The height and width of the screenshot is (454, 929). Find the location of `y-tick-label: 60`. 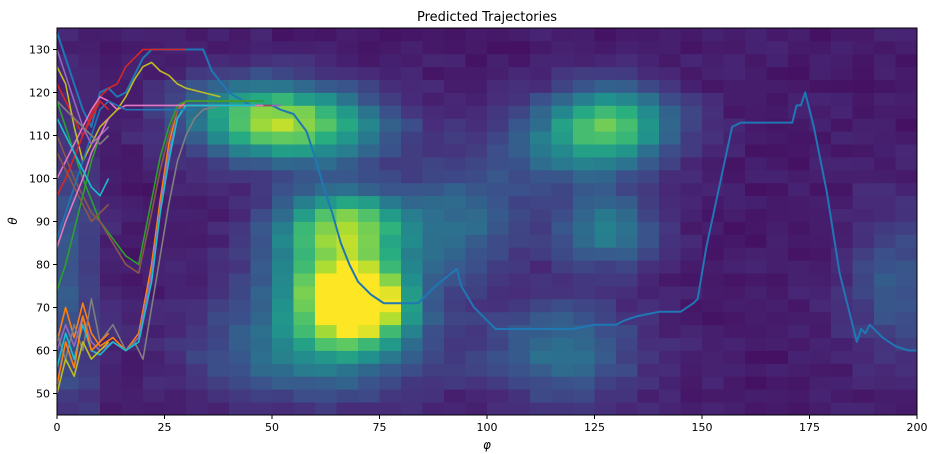

y-tick-label: 60 is located at coordinates (43, 351).